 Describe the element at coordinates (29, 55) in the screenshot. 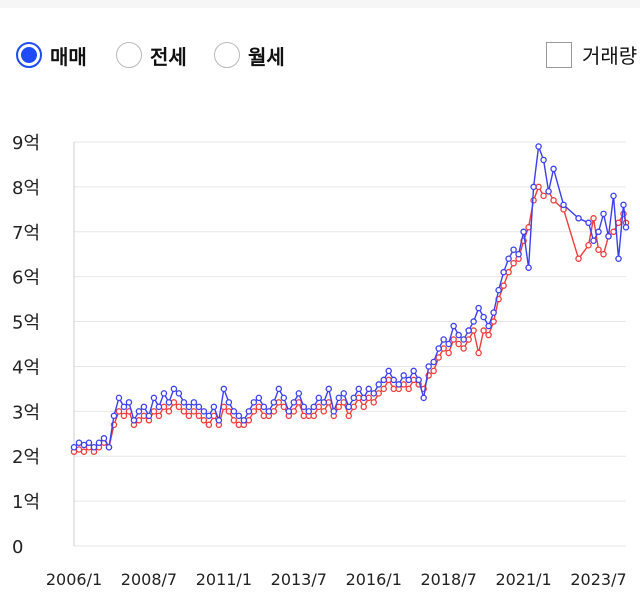

I see `radio-sale-indicator` at that location.